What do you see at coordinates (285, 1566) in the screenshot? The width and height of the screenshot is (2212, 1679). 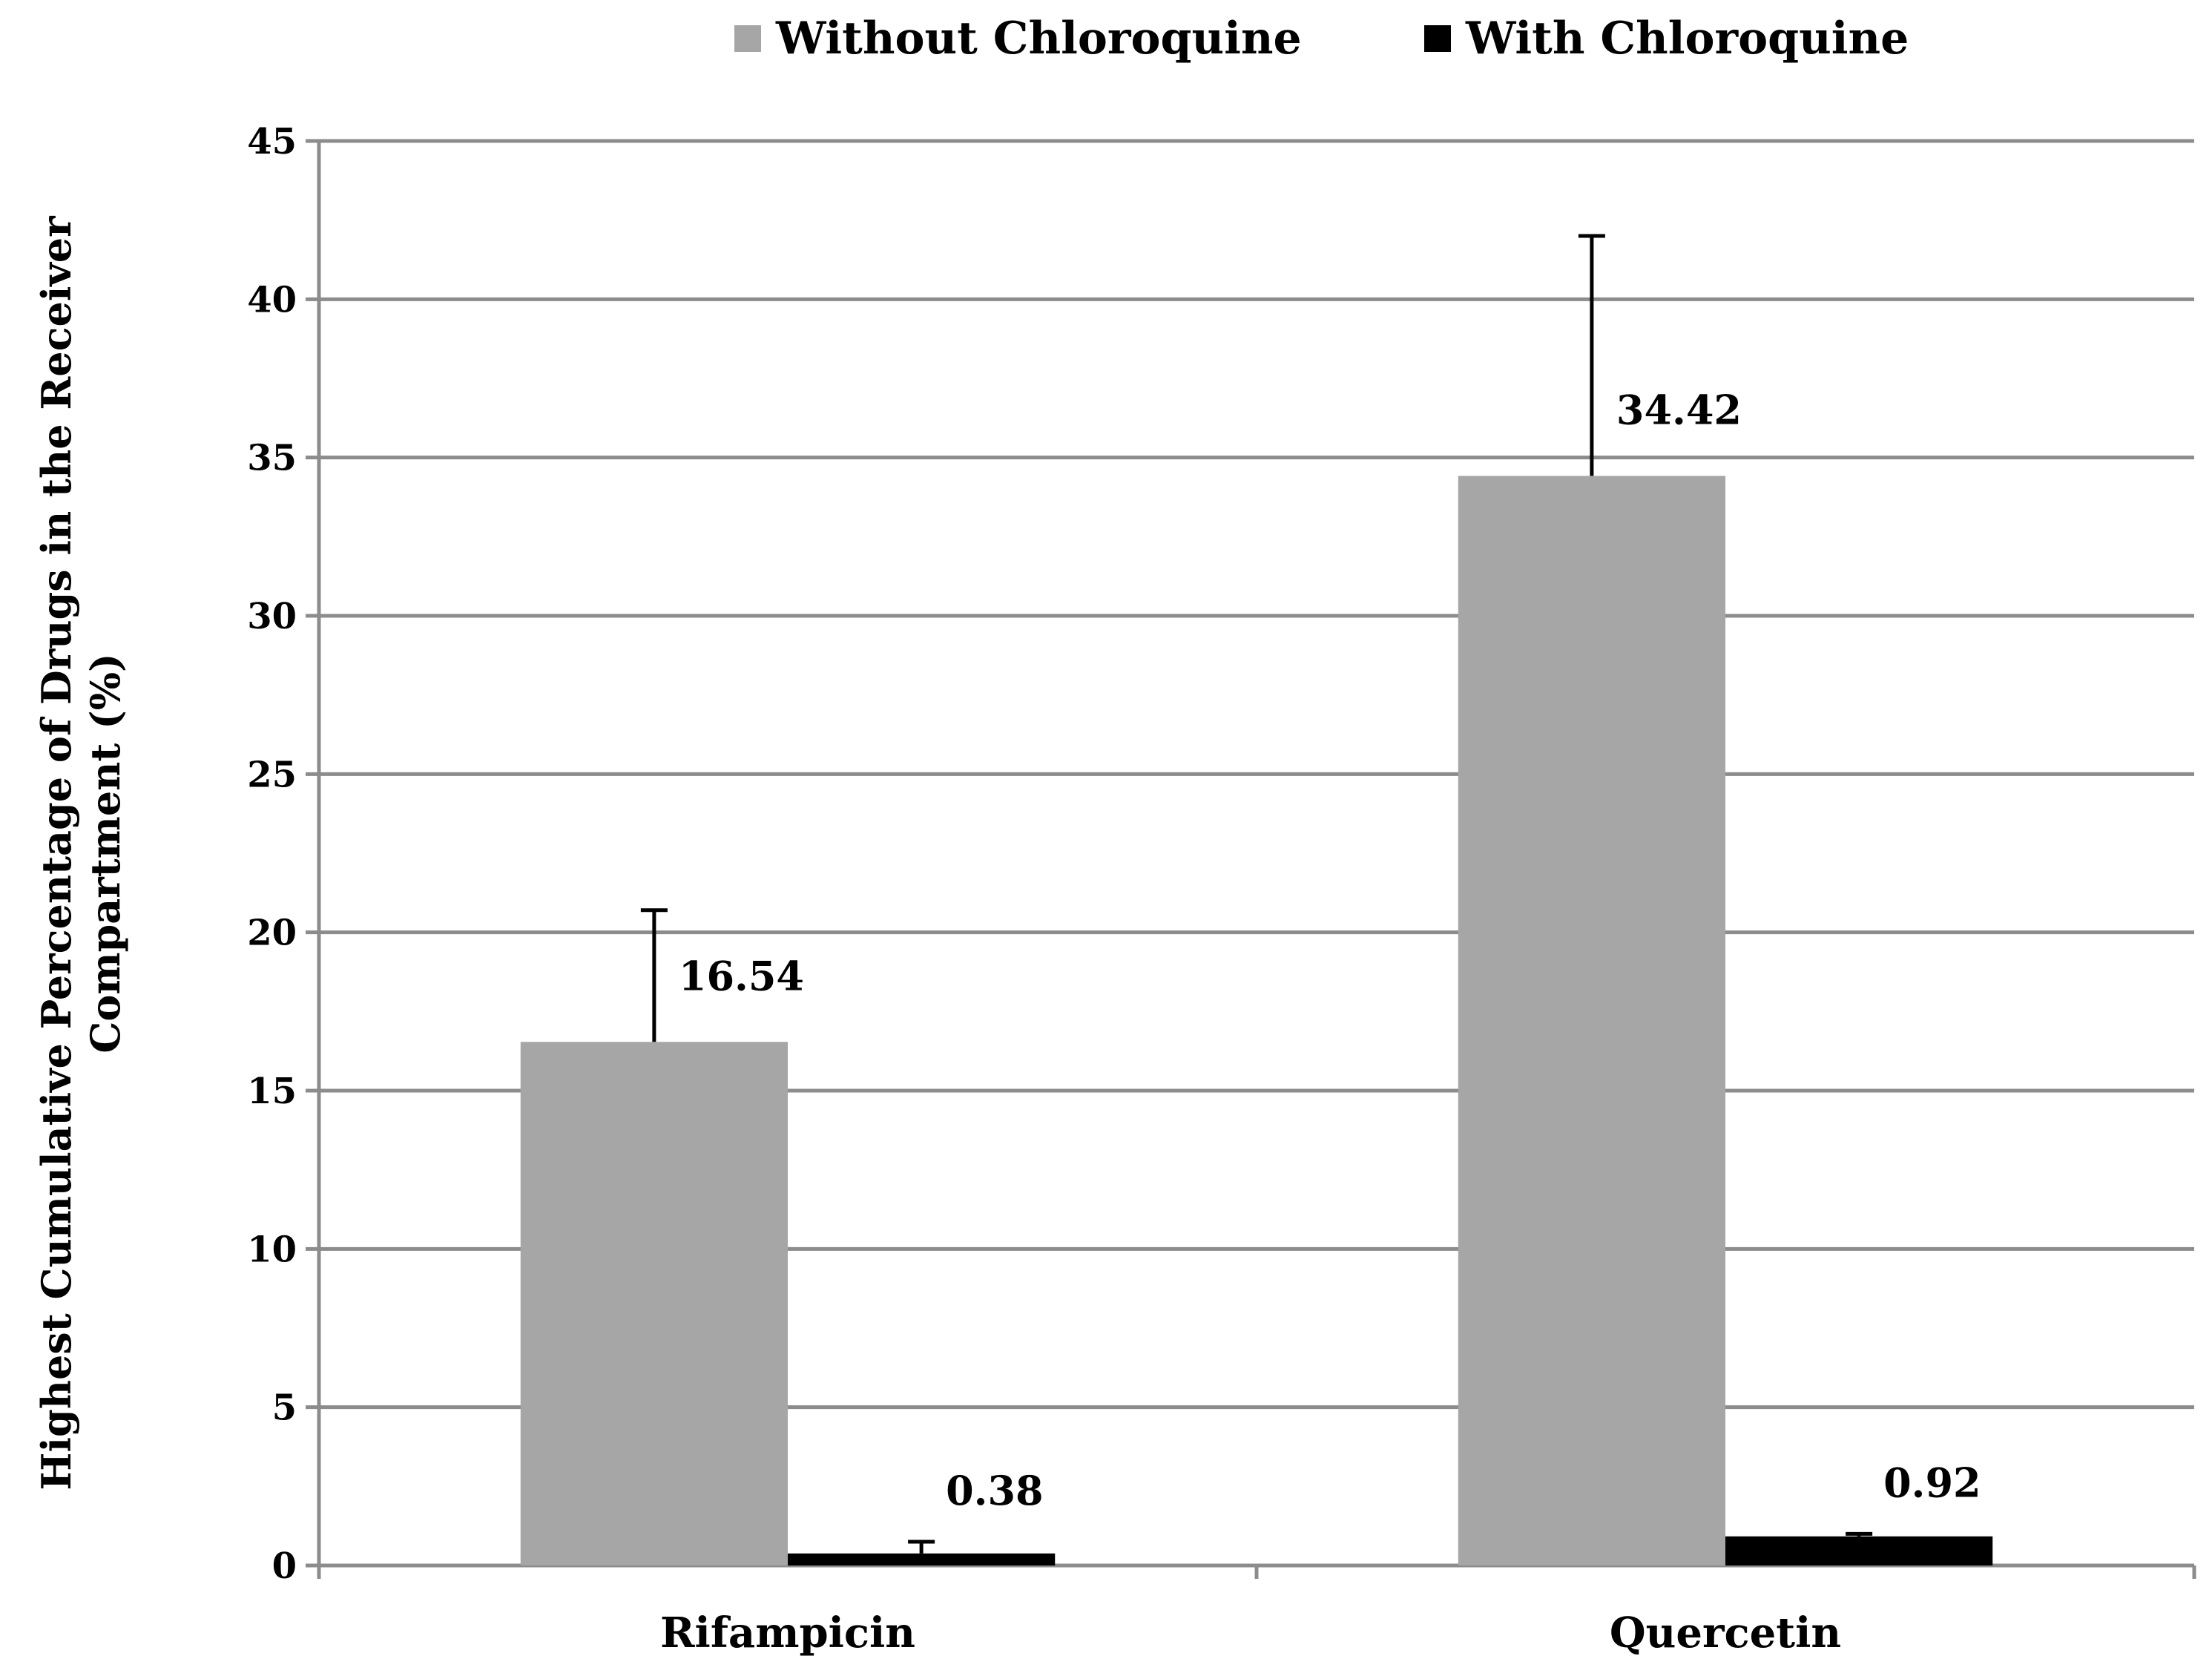 I see `y-tick-label: 0` at bounding box center [285, 1566].